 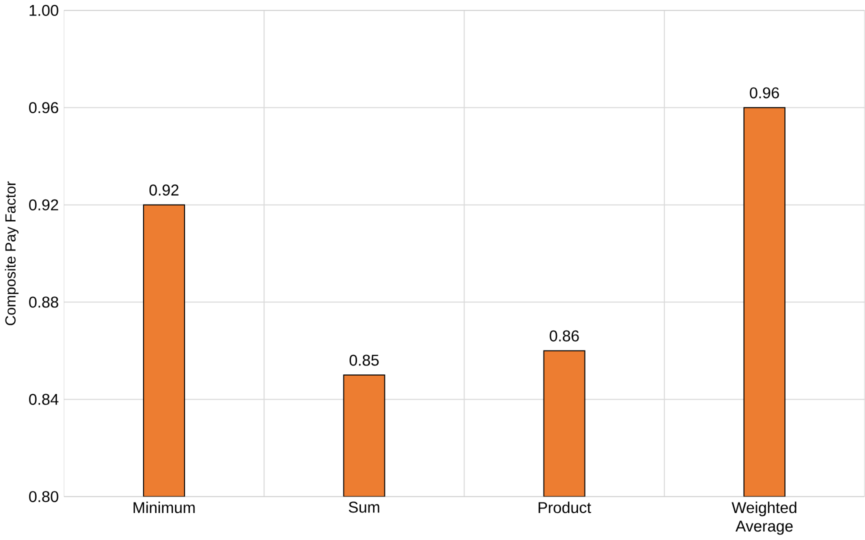 What do you see at coordinates (43, 302) in the screenshot?
I see `y-tick-label: 0.88` at bounding box center [43, 302].